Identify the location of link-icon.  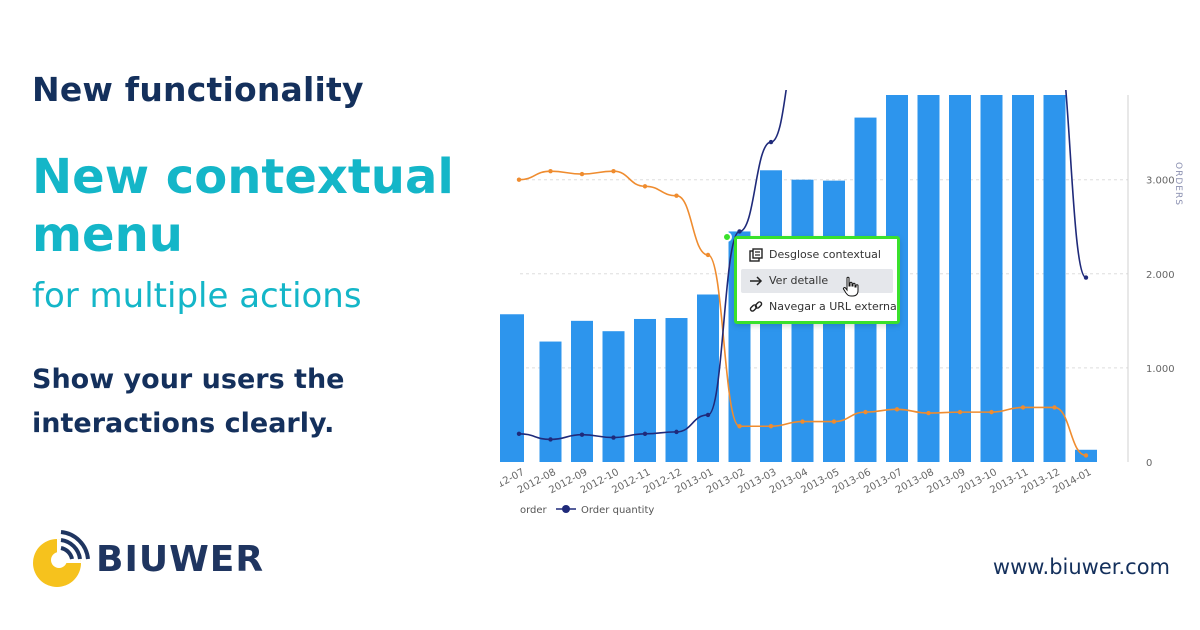
(756, 306).